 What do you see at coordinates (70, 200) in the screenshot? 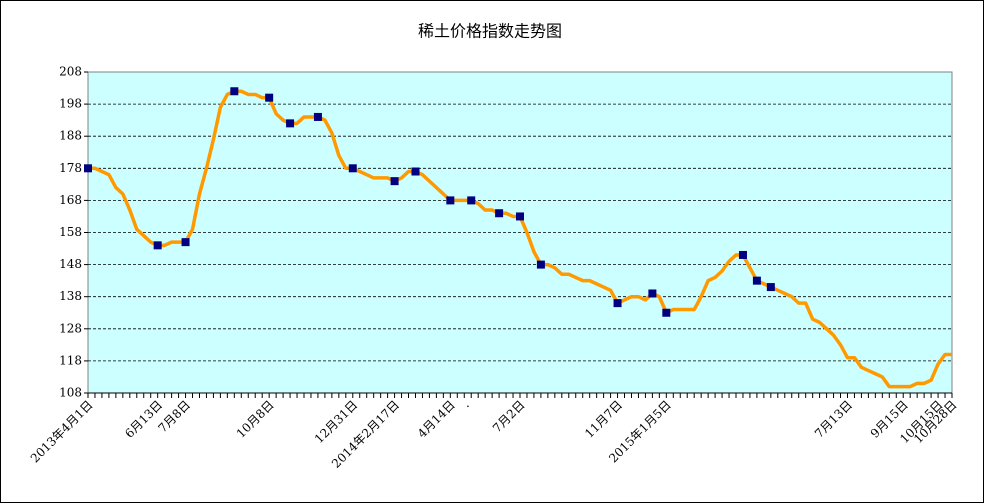
I see `y-tick-label: 168` at bounding box center [70, 200].